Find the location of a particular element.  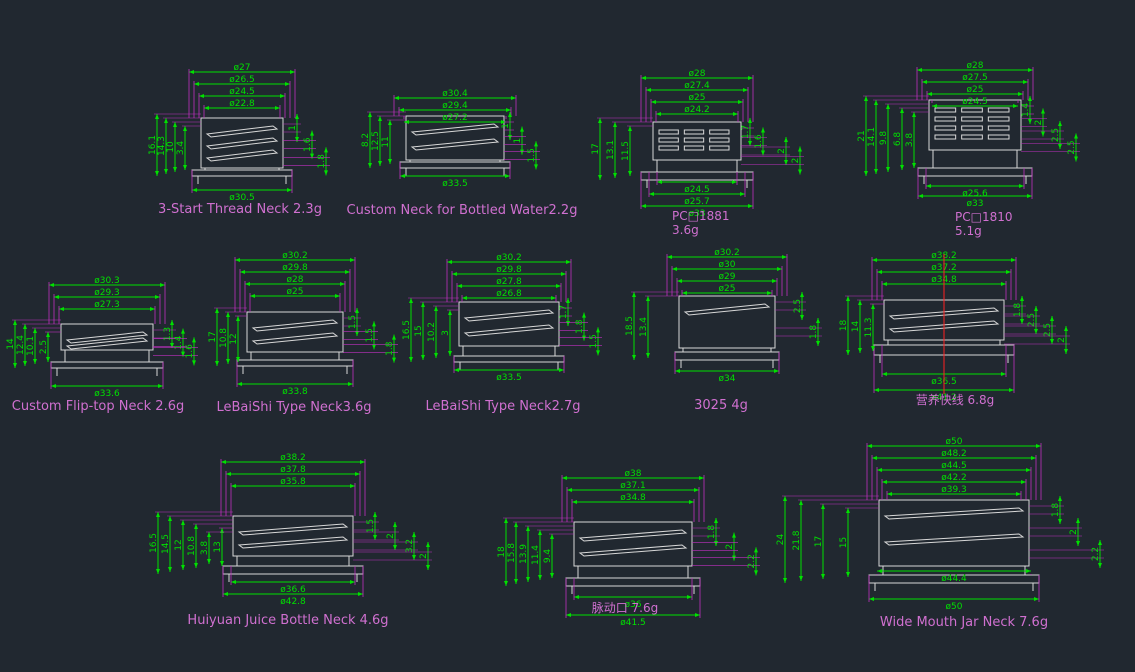

label-3-start-thread-neck: 3-Start Thread Neck 2.3g is located at coordinates (240, 209).